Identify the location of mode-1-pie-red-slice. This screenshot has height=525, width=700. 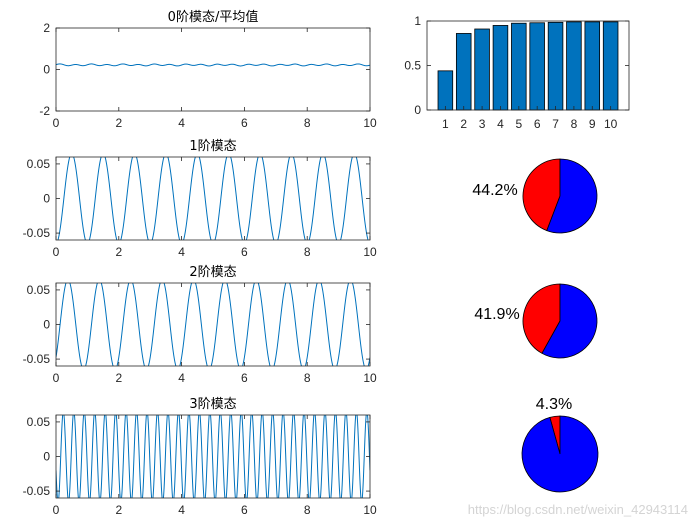
(541, 195).